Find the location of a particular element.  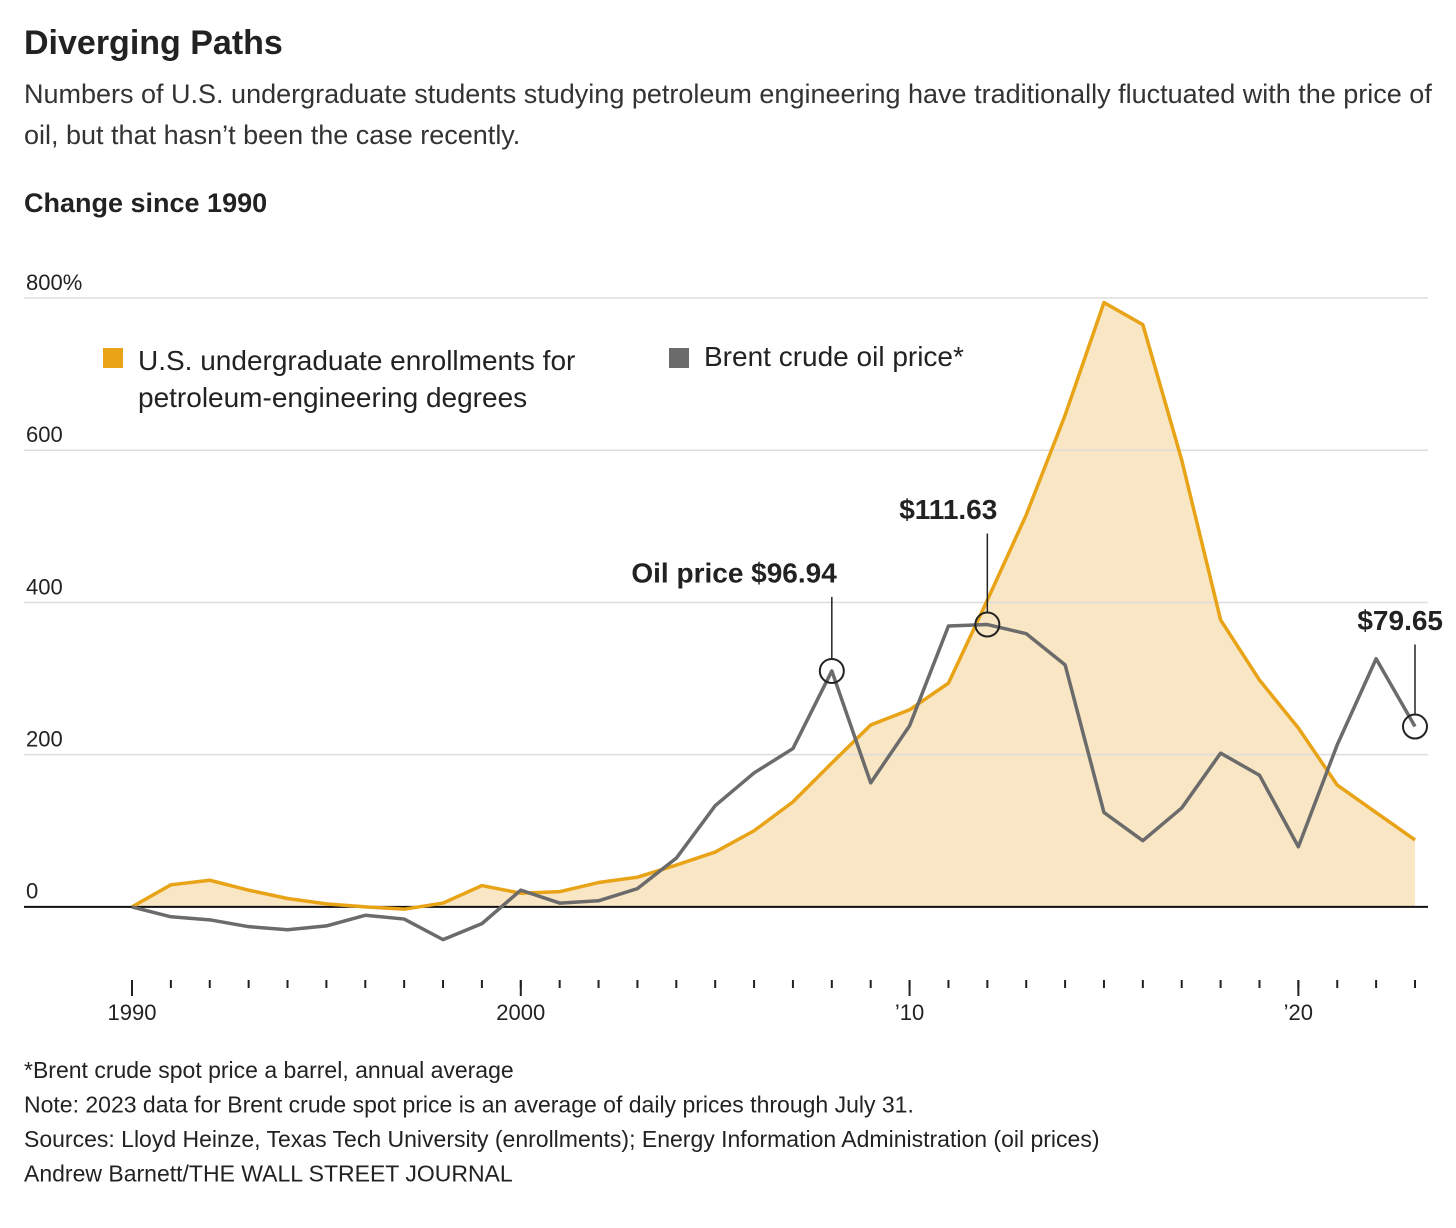

y-tick-label: 200 is located at coordinates (44, 738).